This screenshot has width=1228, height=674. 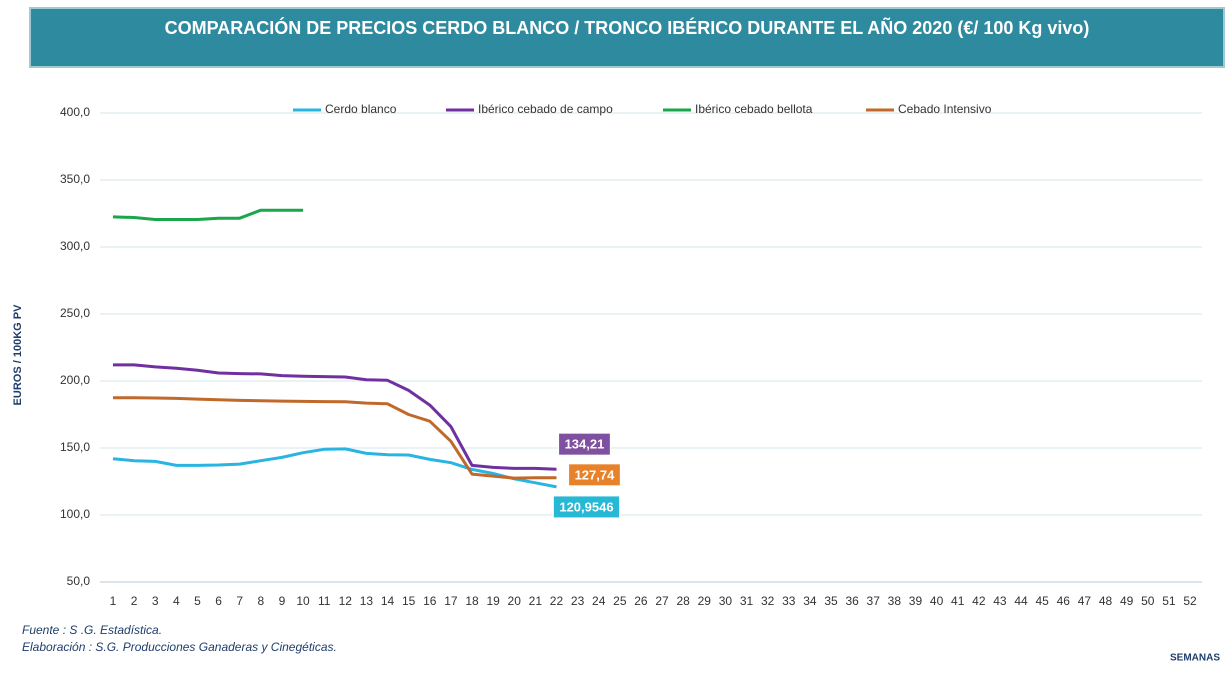 What do you see at coordinates (409, 601) in the screenshot?
I see `x-tick-label: 15` at bounding box center [409, 601].